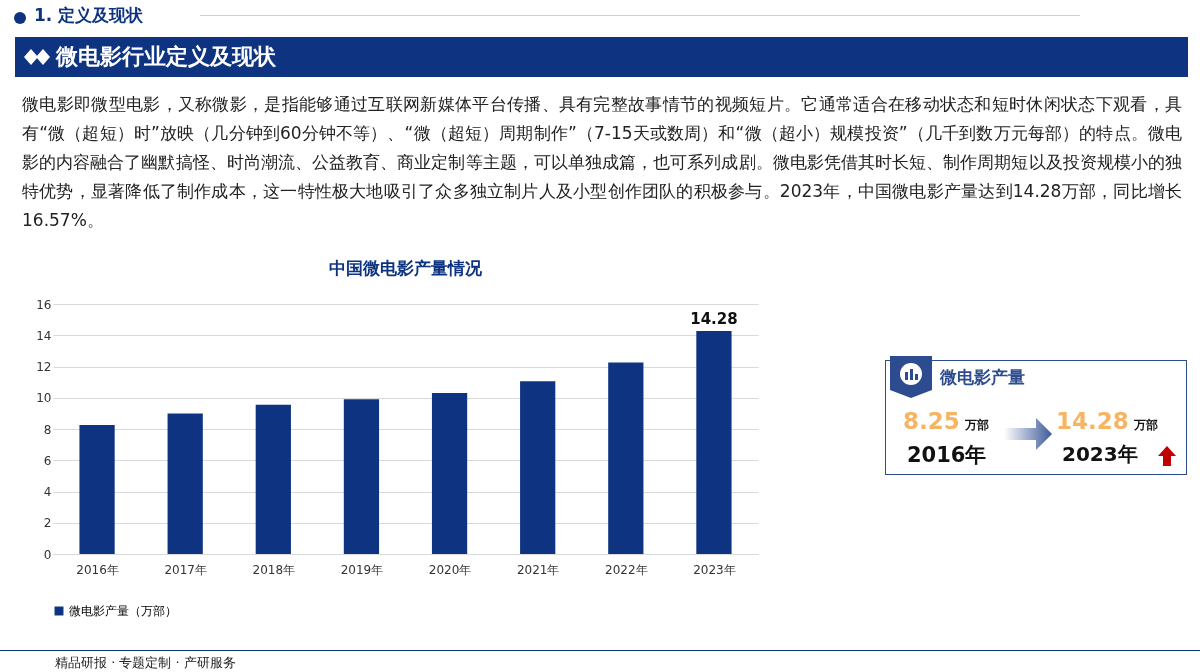 Image resolution: width=1200 pixels, height=672 pixels. I want to click on y-tick-label: 10, so click(44, 398).